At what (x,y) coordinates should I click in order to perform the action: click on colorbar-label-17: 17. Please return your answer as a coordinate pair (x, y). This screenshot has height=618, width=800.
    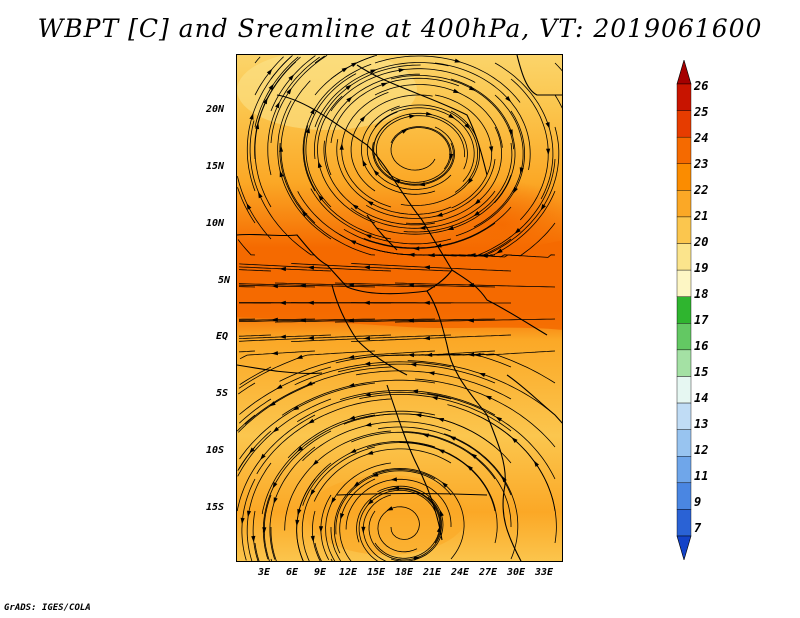
    Looking at the image, I should click on (701, 320).